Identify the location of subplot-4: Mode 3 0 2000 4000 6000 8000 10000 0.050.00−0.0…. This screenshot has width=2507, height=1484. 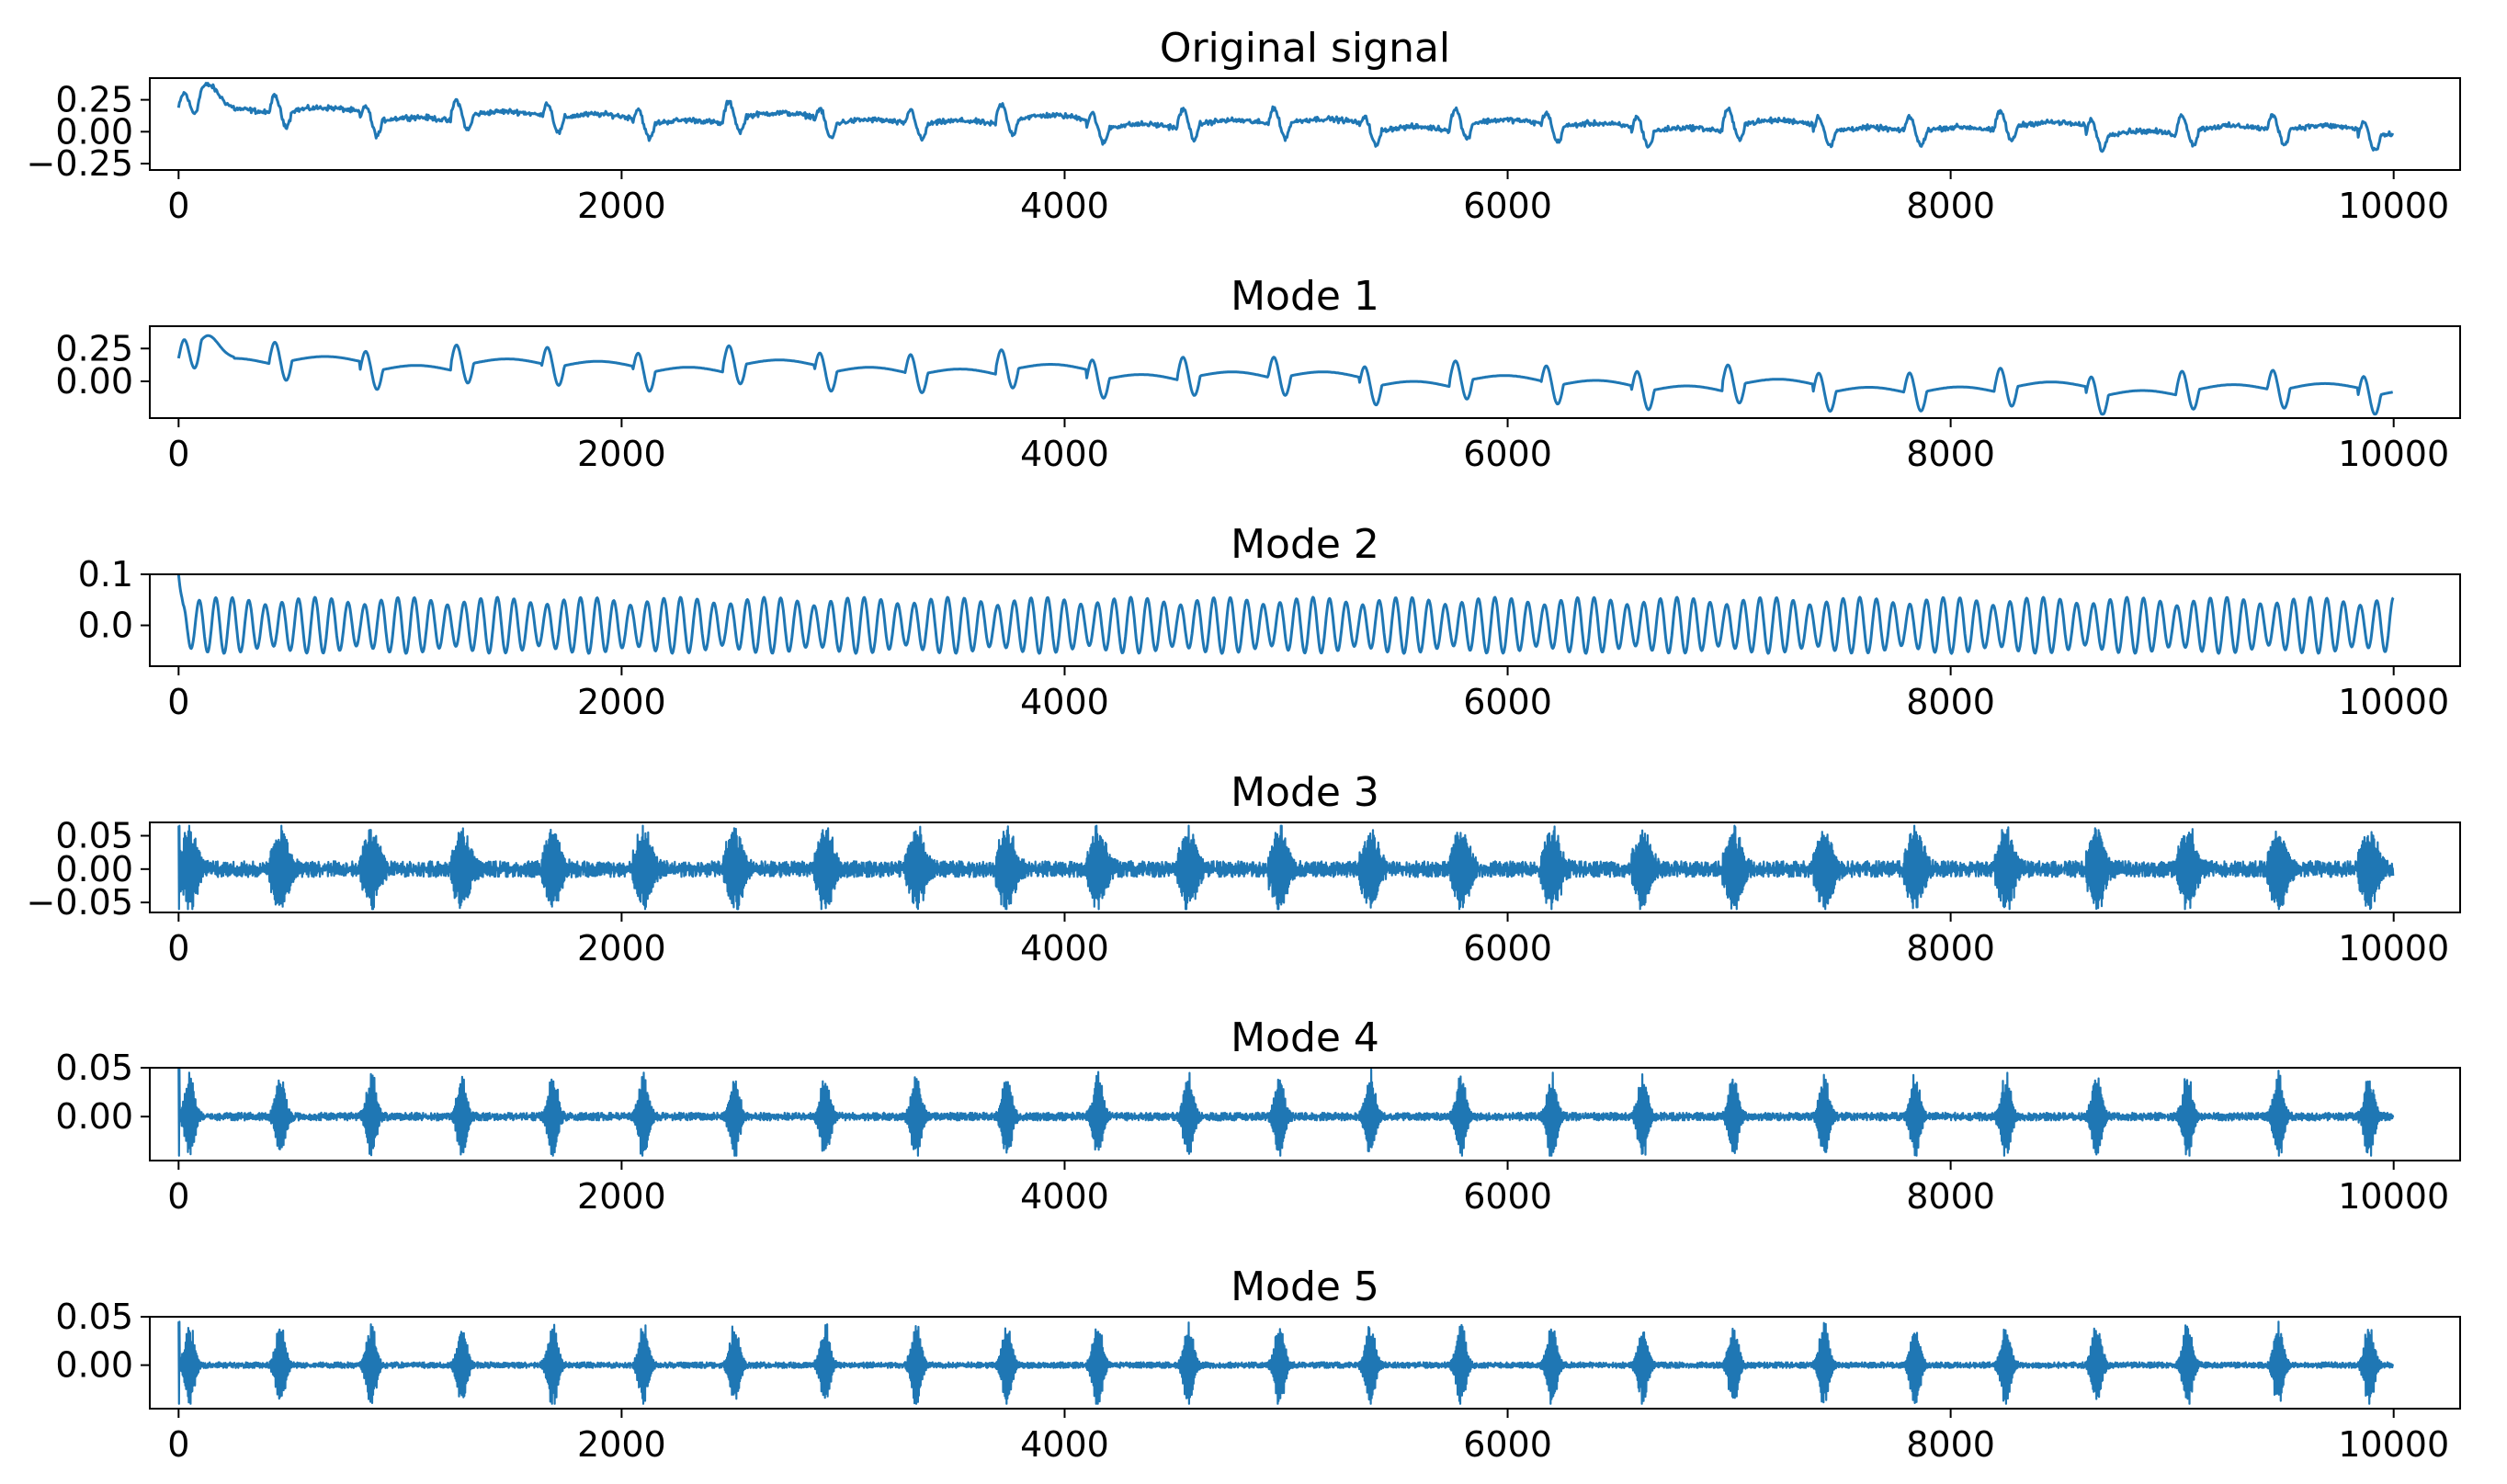
(1244, 869).